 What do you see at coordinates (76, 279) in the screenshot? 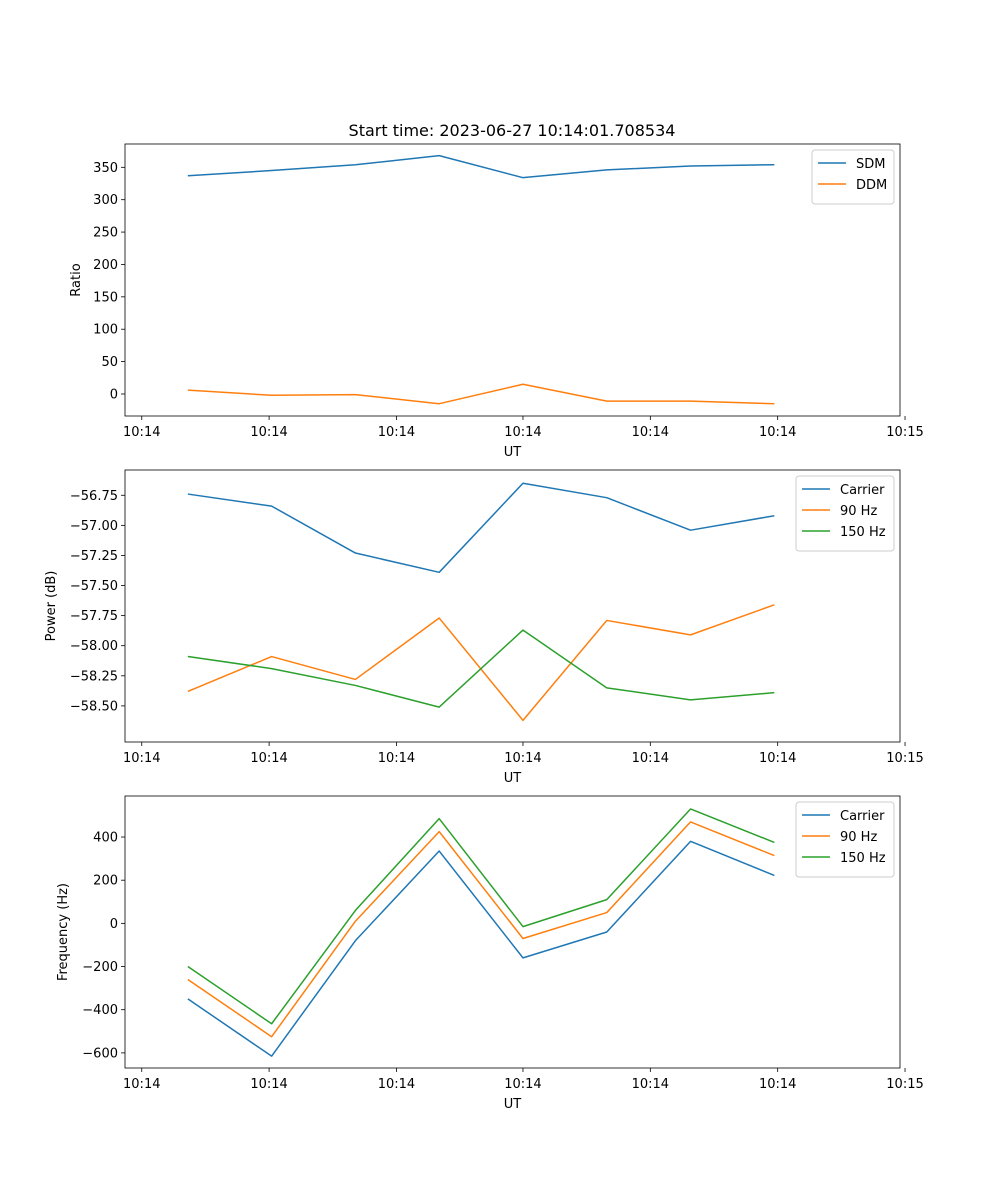
I see `y-axis-label: Ratio` at bounding box center [76, 279].